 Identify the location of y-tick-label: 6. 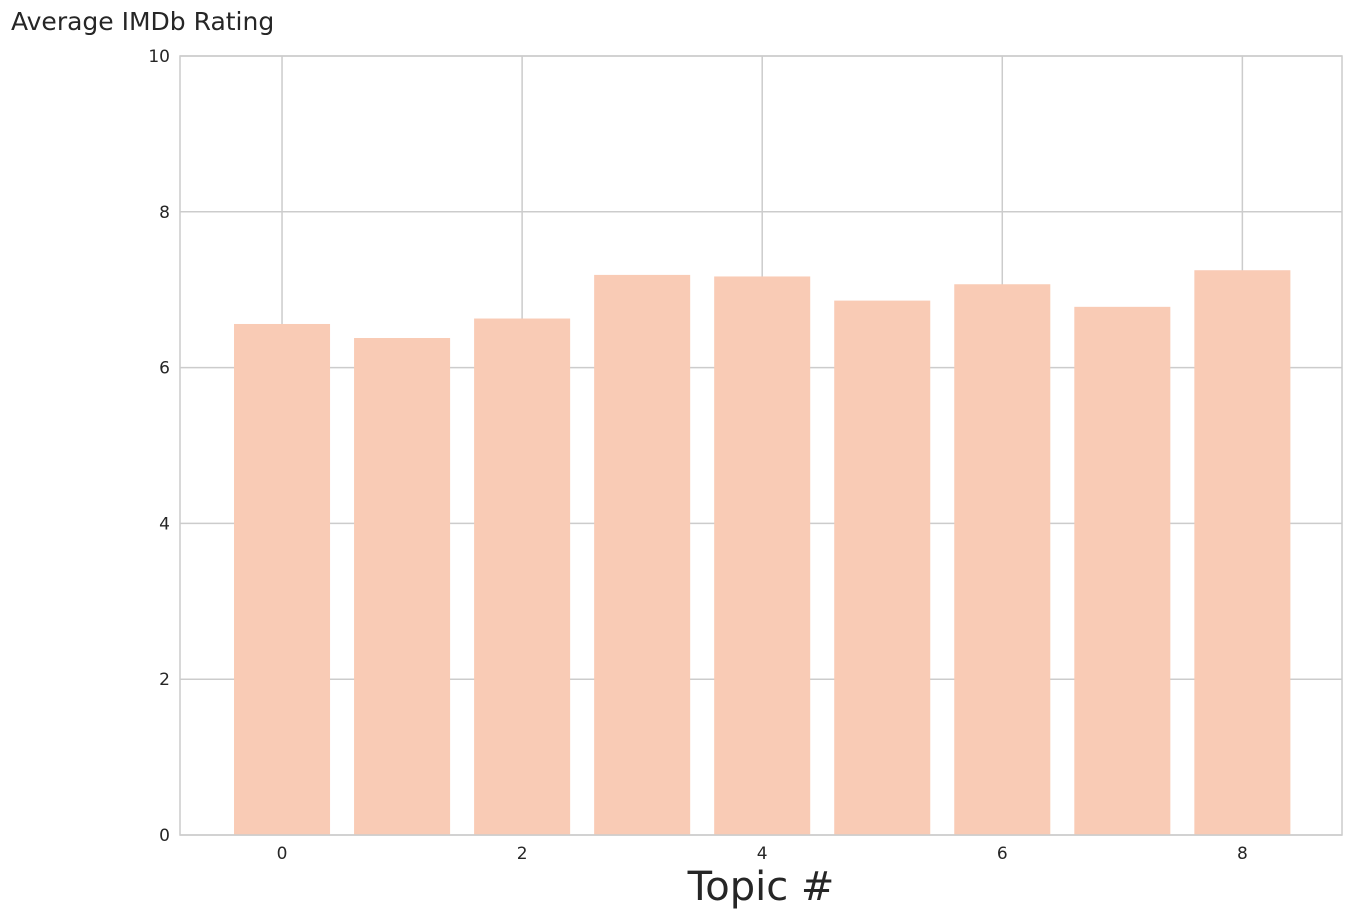
(164, 369).